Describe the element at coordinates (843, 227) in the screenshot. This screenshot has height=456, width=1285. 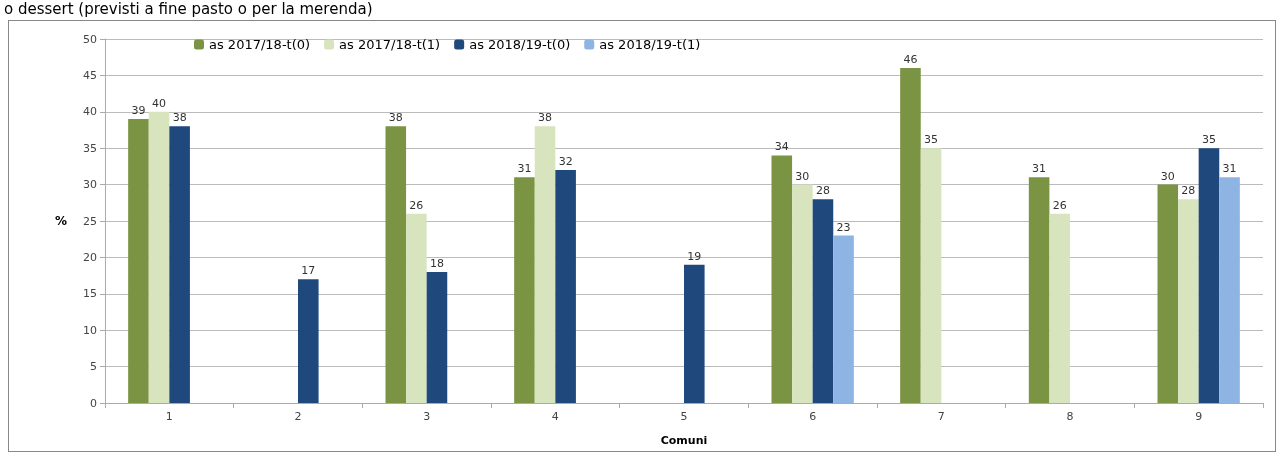
I see `data-label: 23` at that location.